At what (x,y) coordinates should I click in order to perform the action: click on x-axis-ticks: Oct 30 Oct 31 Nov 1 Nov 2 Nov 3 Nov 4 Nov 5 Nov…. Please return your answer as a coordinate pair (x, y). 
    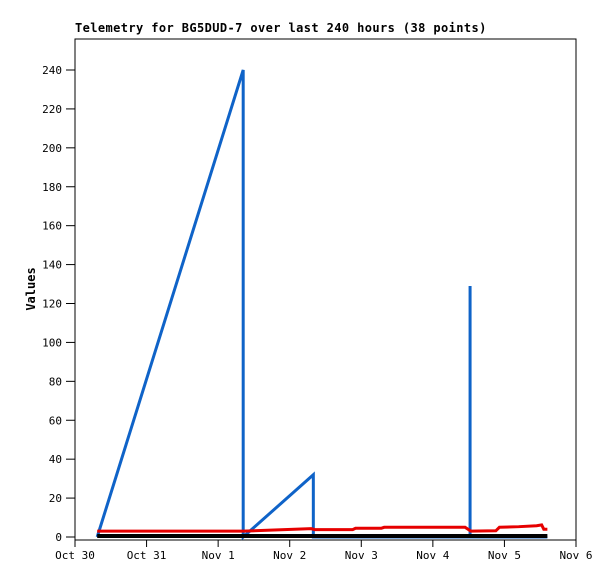
    Looking at the image, I should click on (324, 551).